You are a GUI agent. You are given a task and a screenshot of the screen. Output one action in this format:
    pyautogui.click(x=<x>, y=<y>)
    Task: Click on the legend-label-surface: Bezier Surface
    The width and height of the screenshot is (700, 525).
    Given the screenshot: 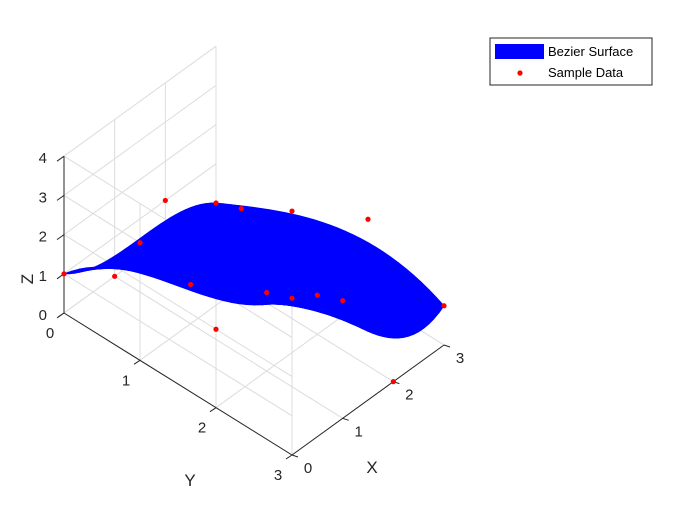 What is the action you would take?
    pyautogui.click(x=590, y=51)
    